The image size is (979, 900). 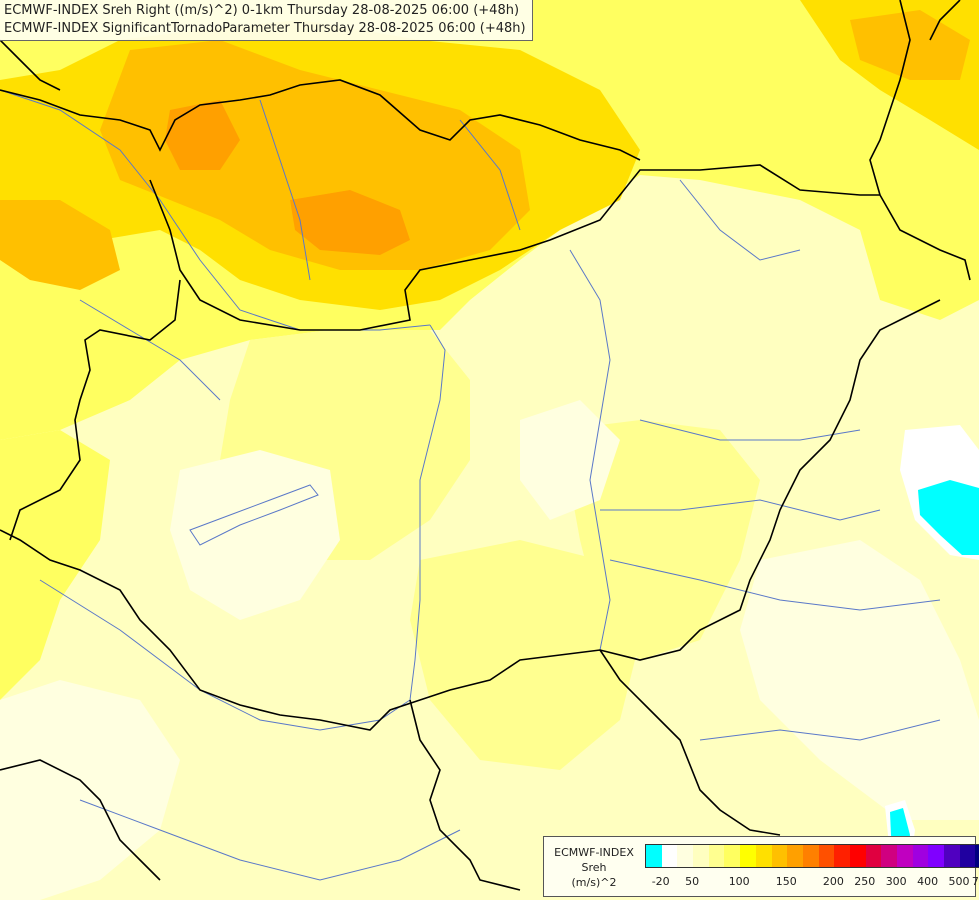 What do you see at coordinates (820, 730) in the screenshot?
I see `river-south-east` at bounding box center [820, 730].